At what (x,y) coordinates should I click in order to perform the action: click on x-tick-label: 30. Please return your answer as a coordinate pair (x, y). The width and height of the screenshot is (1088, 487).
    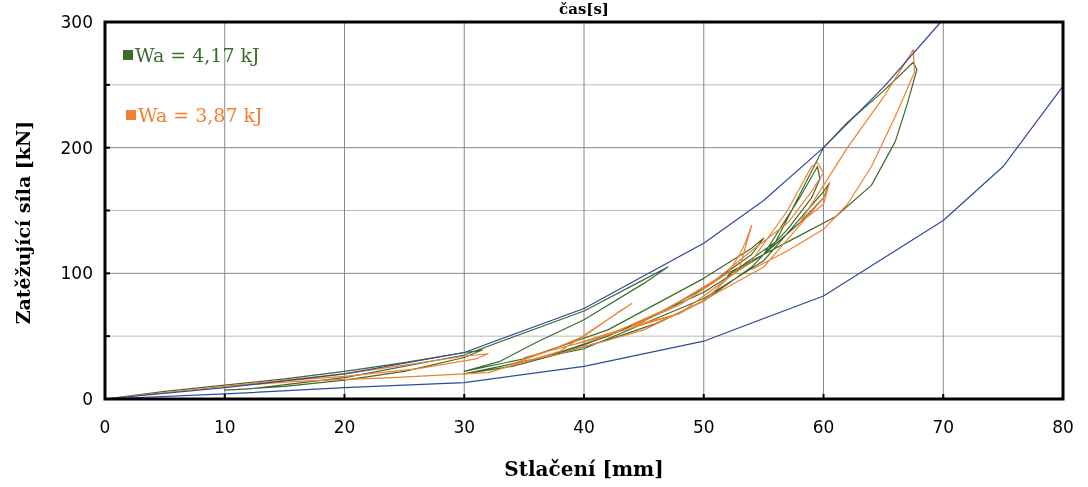
    Looking at the image, I should click on (464, 427).